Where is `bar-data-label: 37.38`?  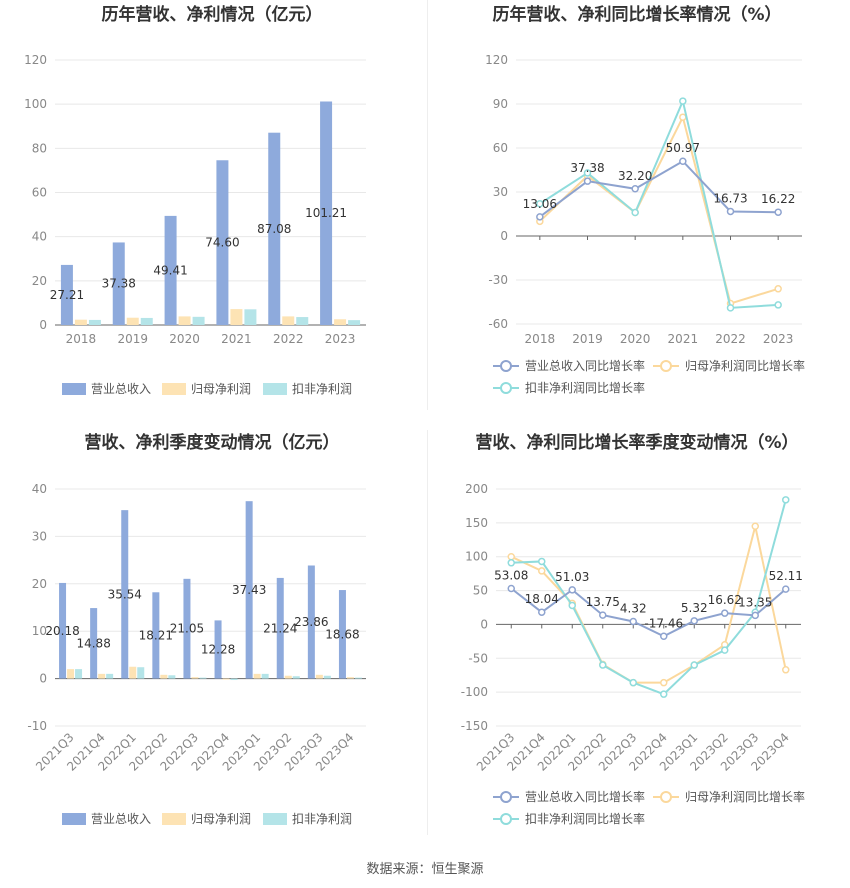 bar-data-label: 37.38 is located at coordinates (119, 284).